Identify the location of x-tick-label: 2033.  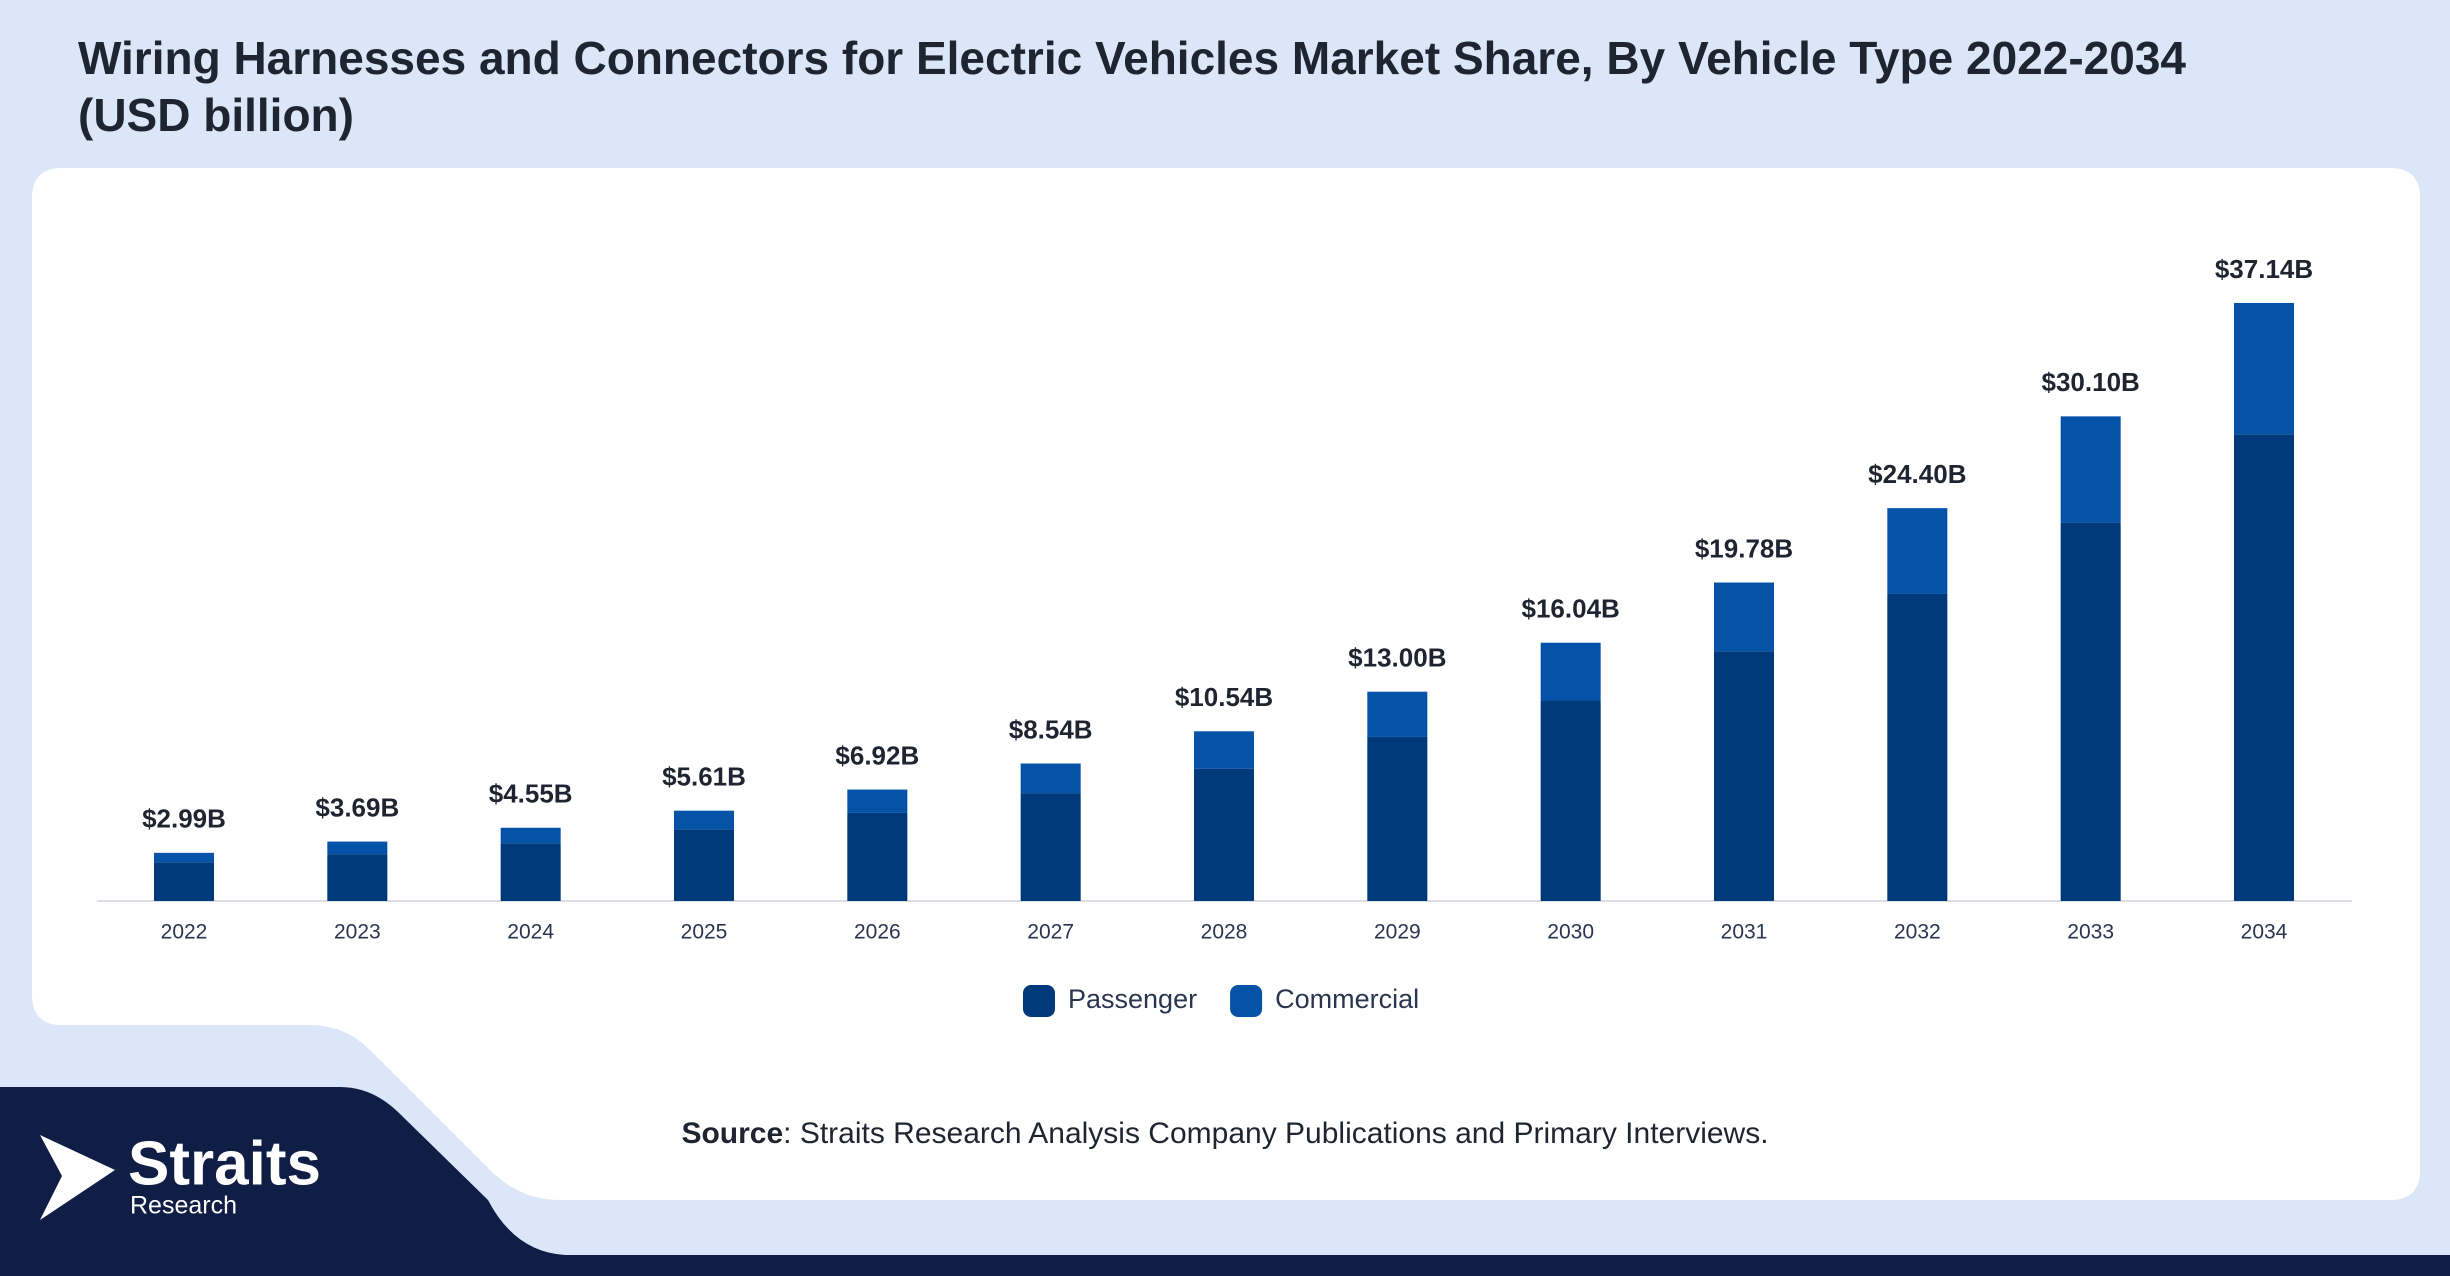
(2090, 932).